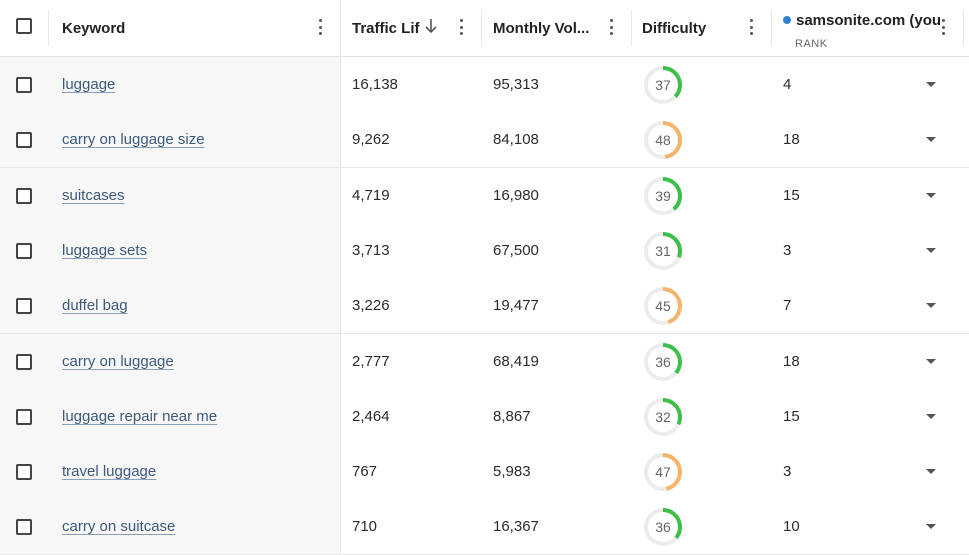  I want to click on table-row: carry on luggage size 9,262 84,108 48 18, so click(484, 140).